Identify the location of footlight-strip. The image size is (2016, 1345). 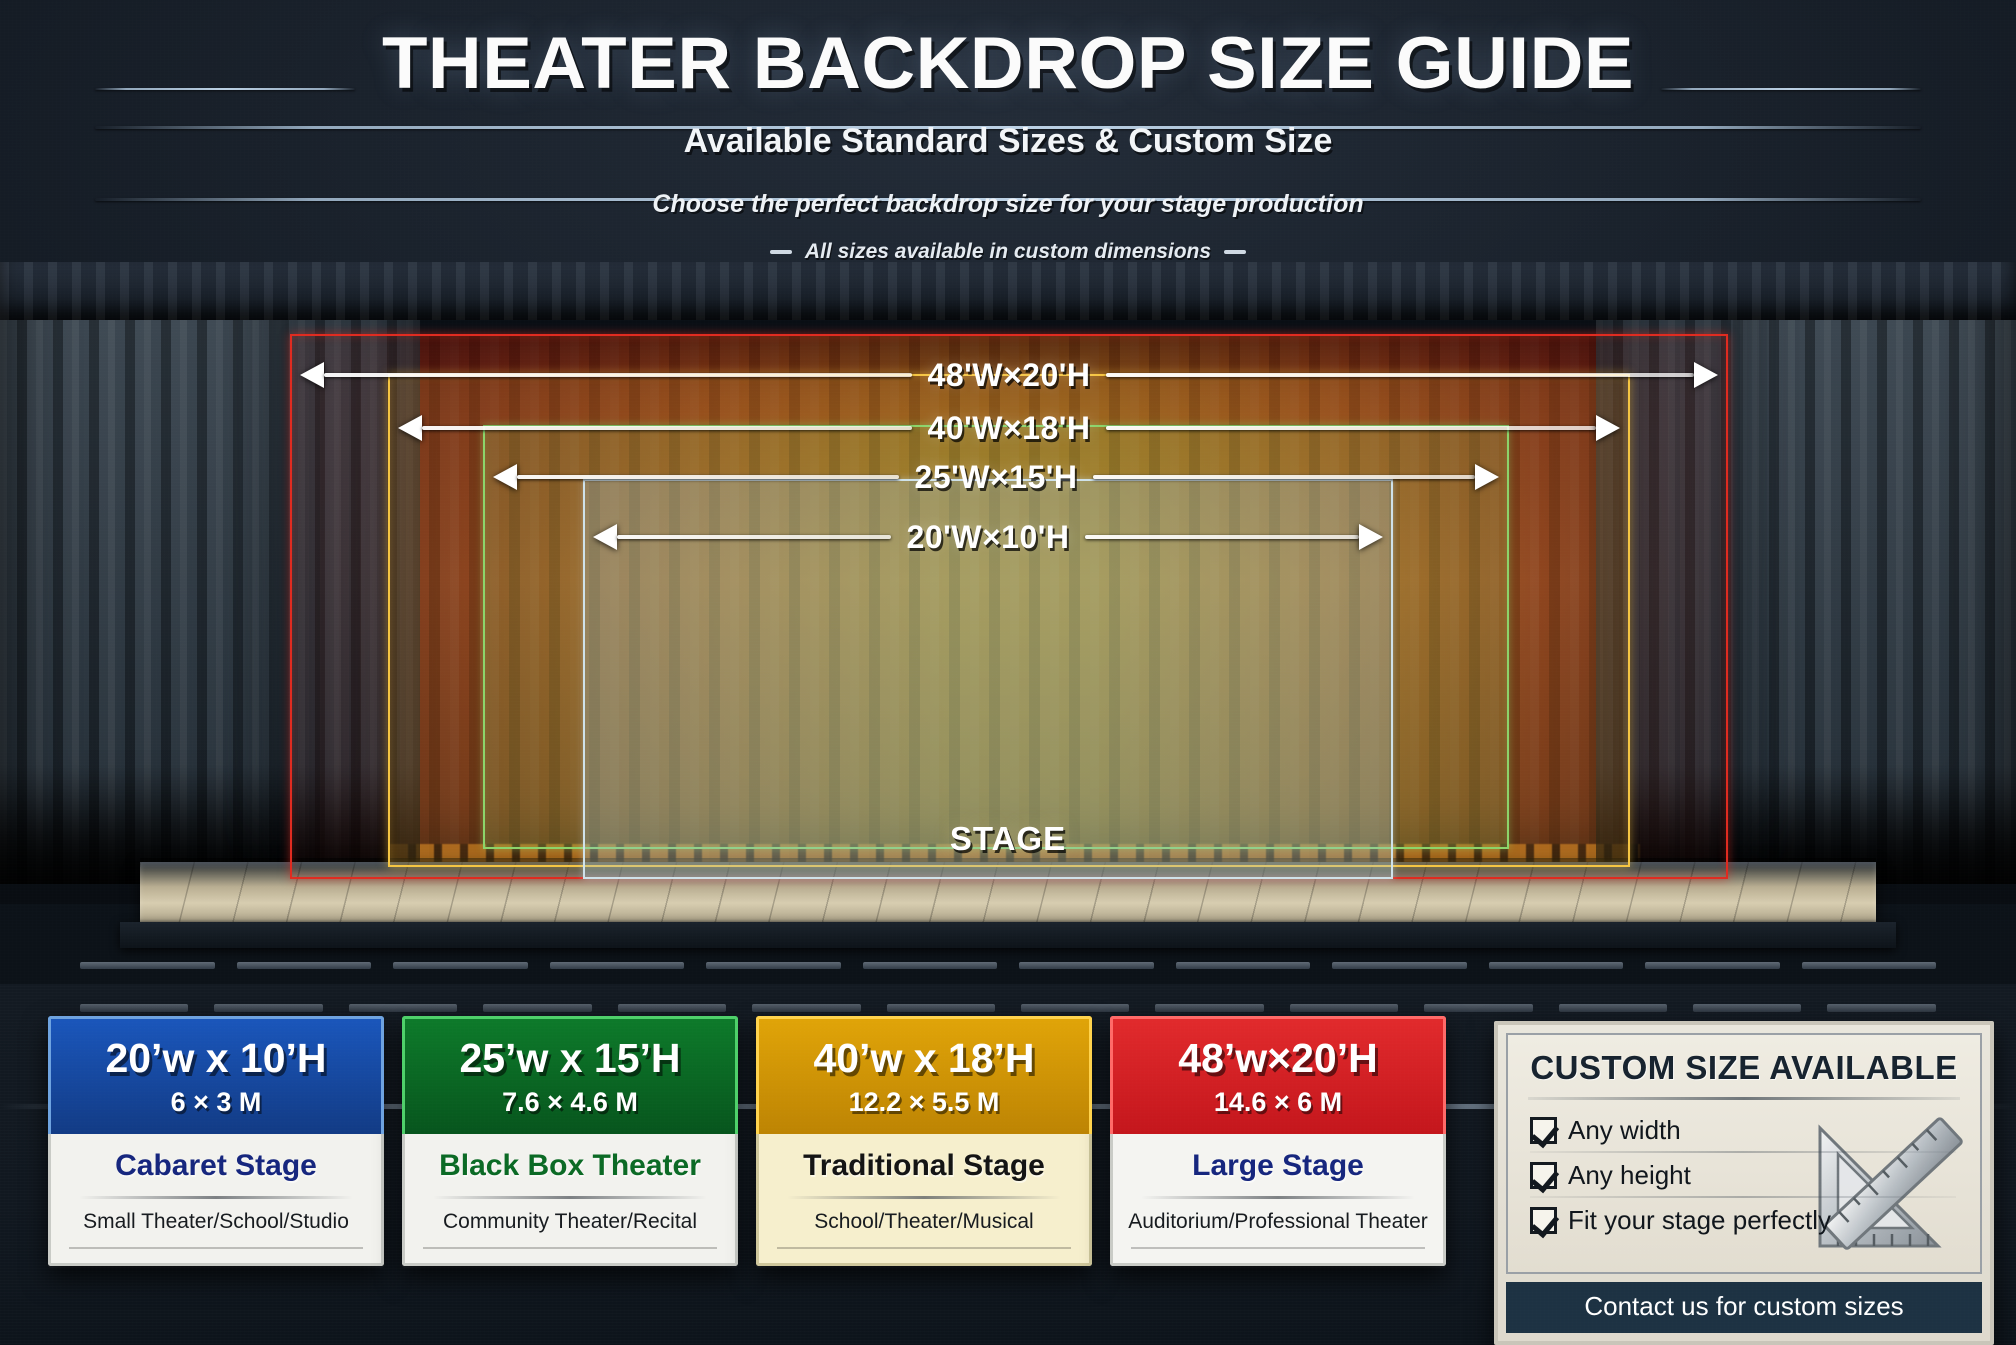
(1008, 968).